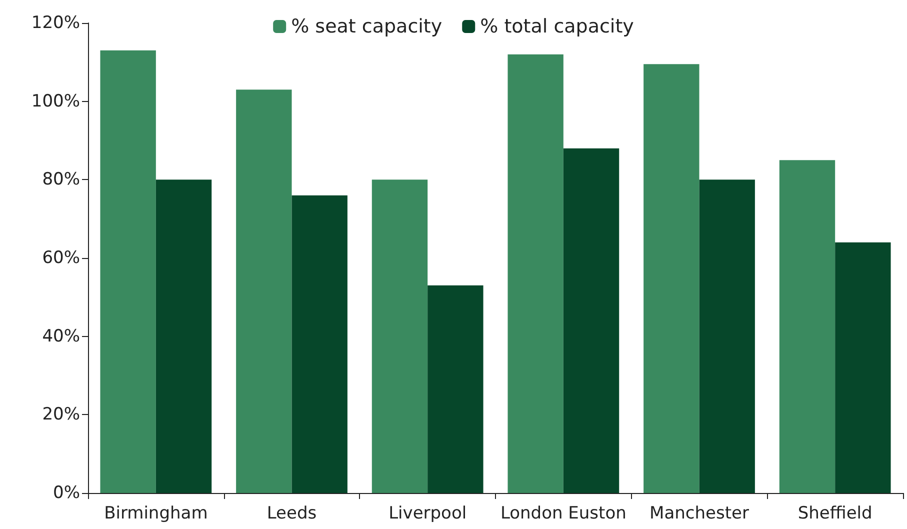  What do you see at coordinates (61, 180) in the screenshot?
I see `y-tick-label: 80%` at bounding box center [61, 180].